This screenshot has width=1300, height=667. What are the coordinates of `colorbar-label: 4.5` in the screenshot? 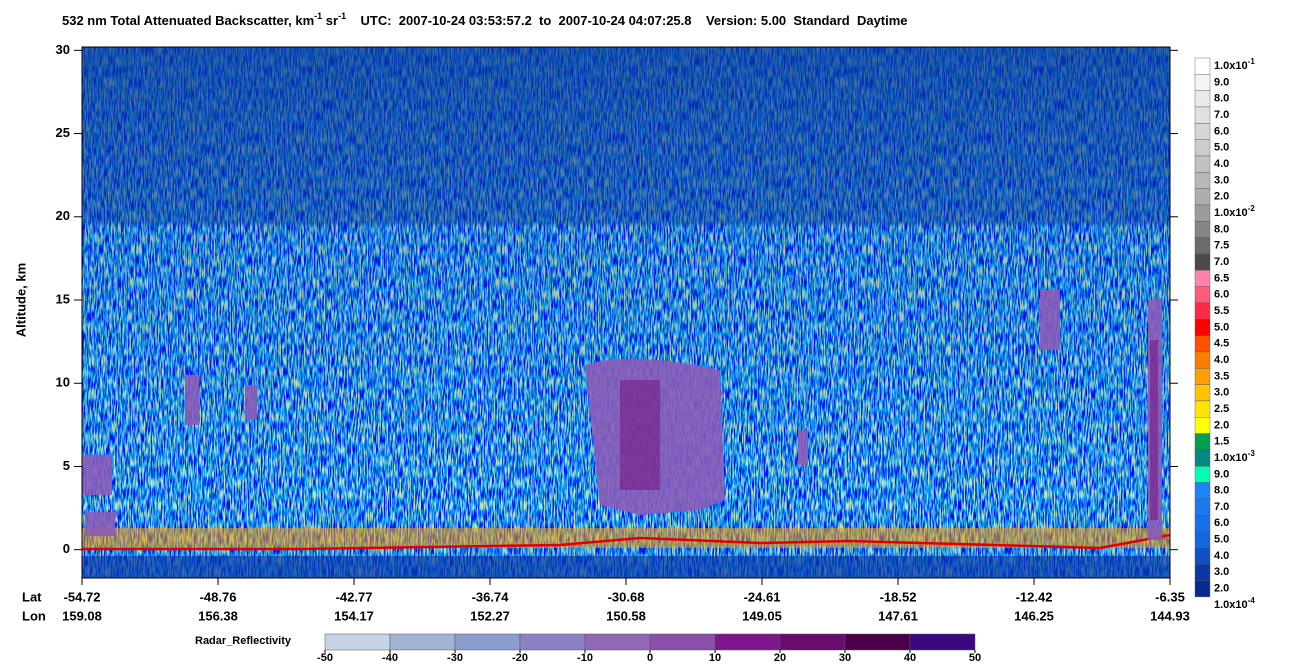 It's located at (1221, 344).